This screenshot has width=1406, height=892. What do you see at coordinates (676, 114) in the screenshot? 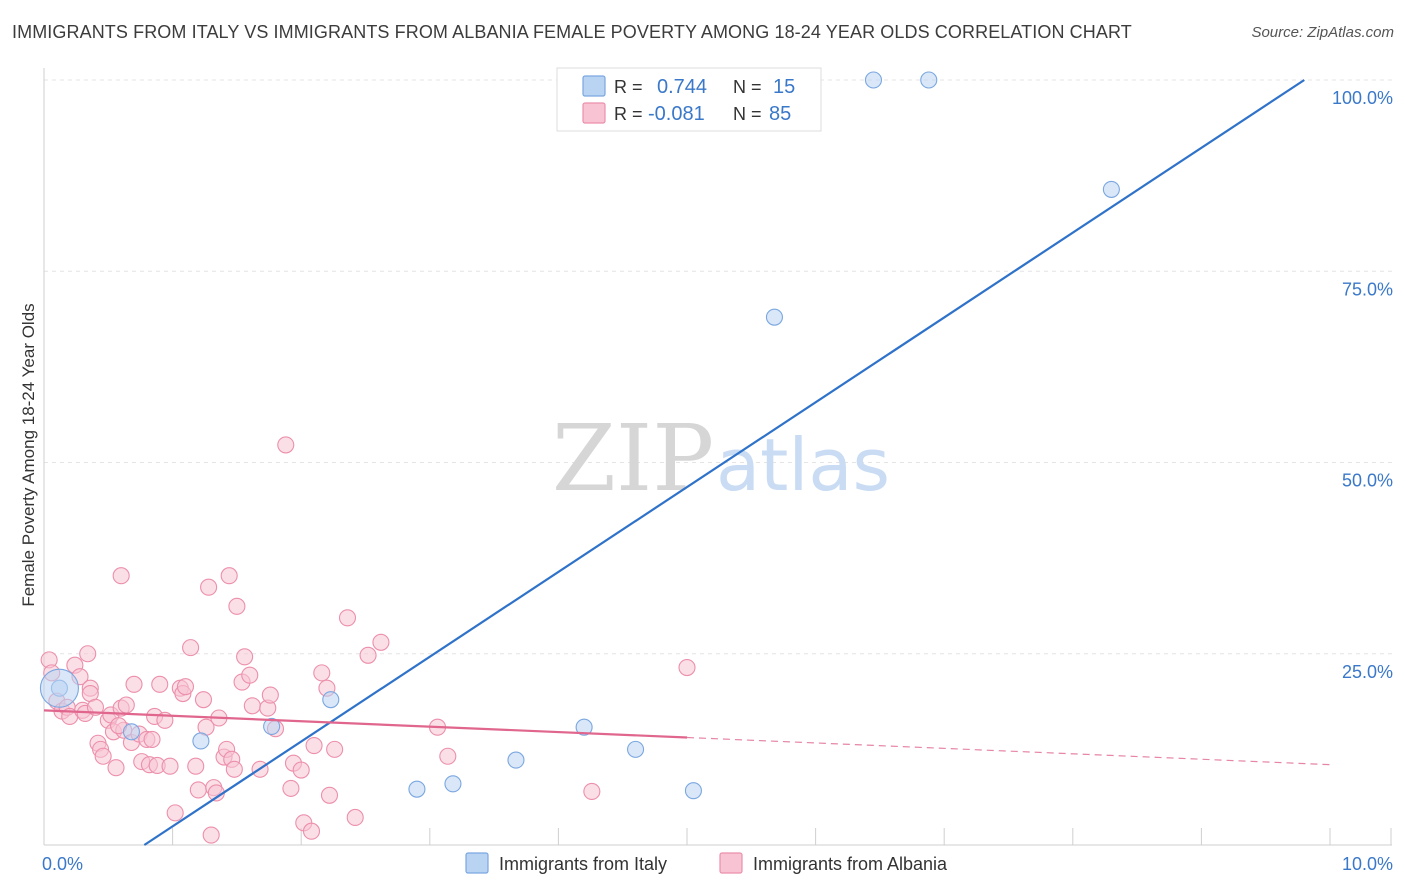
I see `legend-r-value-albania: -0.081` at bounding box center [676, 114].